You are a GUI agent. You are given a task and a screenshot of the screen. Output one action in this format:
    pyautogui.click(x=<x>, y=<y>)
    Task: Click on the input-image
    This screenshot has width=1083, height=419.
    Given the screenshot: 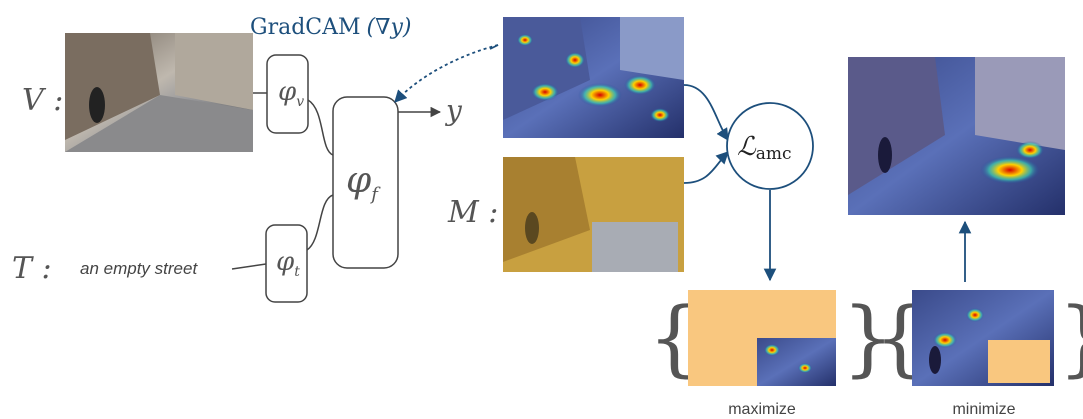 What is the action you would take?
    pyautogui.click(x=159, y=92)
    